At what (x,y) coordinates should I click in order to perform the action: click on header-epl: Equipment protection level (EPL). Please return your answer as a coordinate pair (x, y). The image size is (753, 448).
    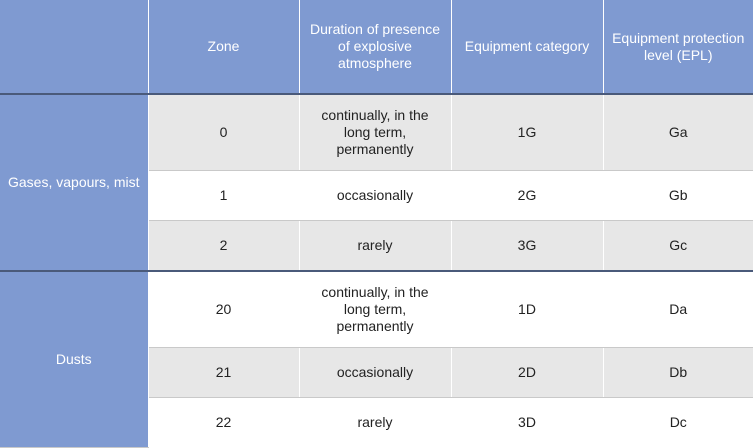
    Looking at the image, I should click on (678, 47).